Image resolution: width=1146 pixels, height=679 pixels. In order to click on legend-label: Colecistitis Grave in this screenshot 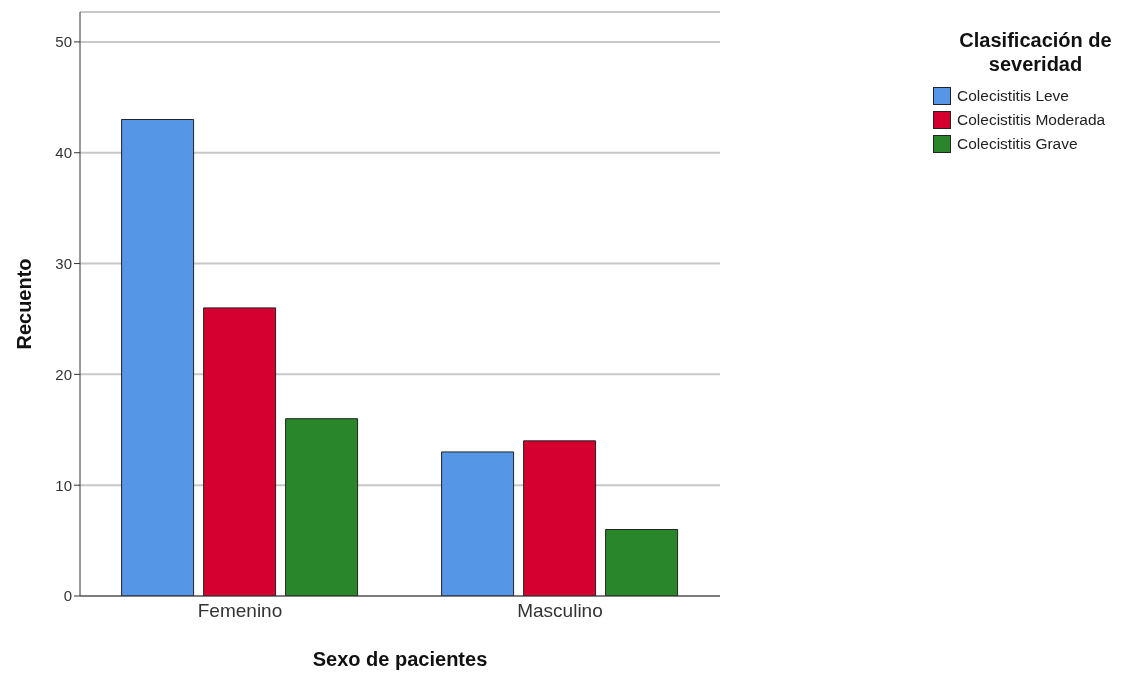, I will do `click(1017, 144)`.